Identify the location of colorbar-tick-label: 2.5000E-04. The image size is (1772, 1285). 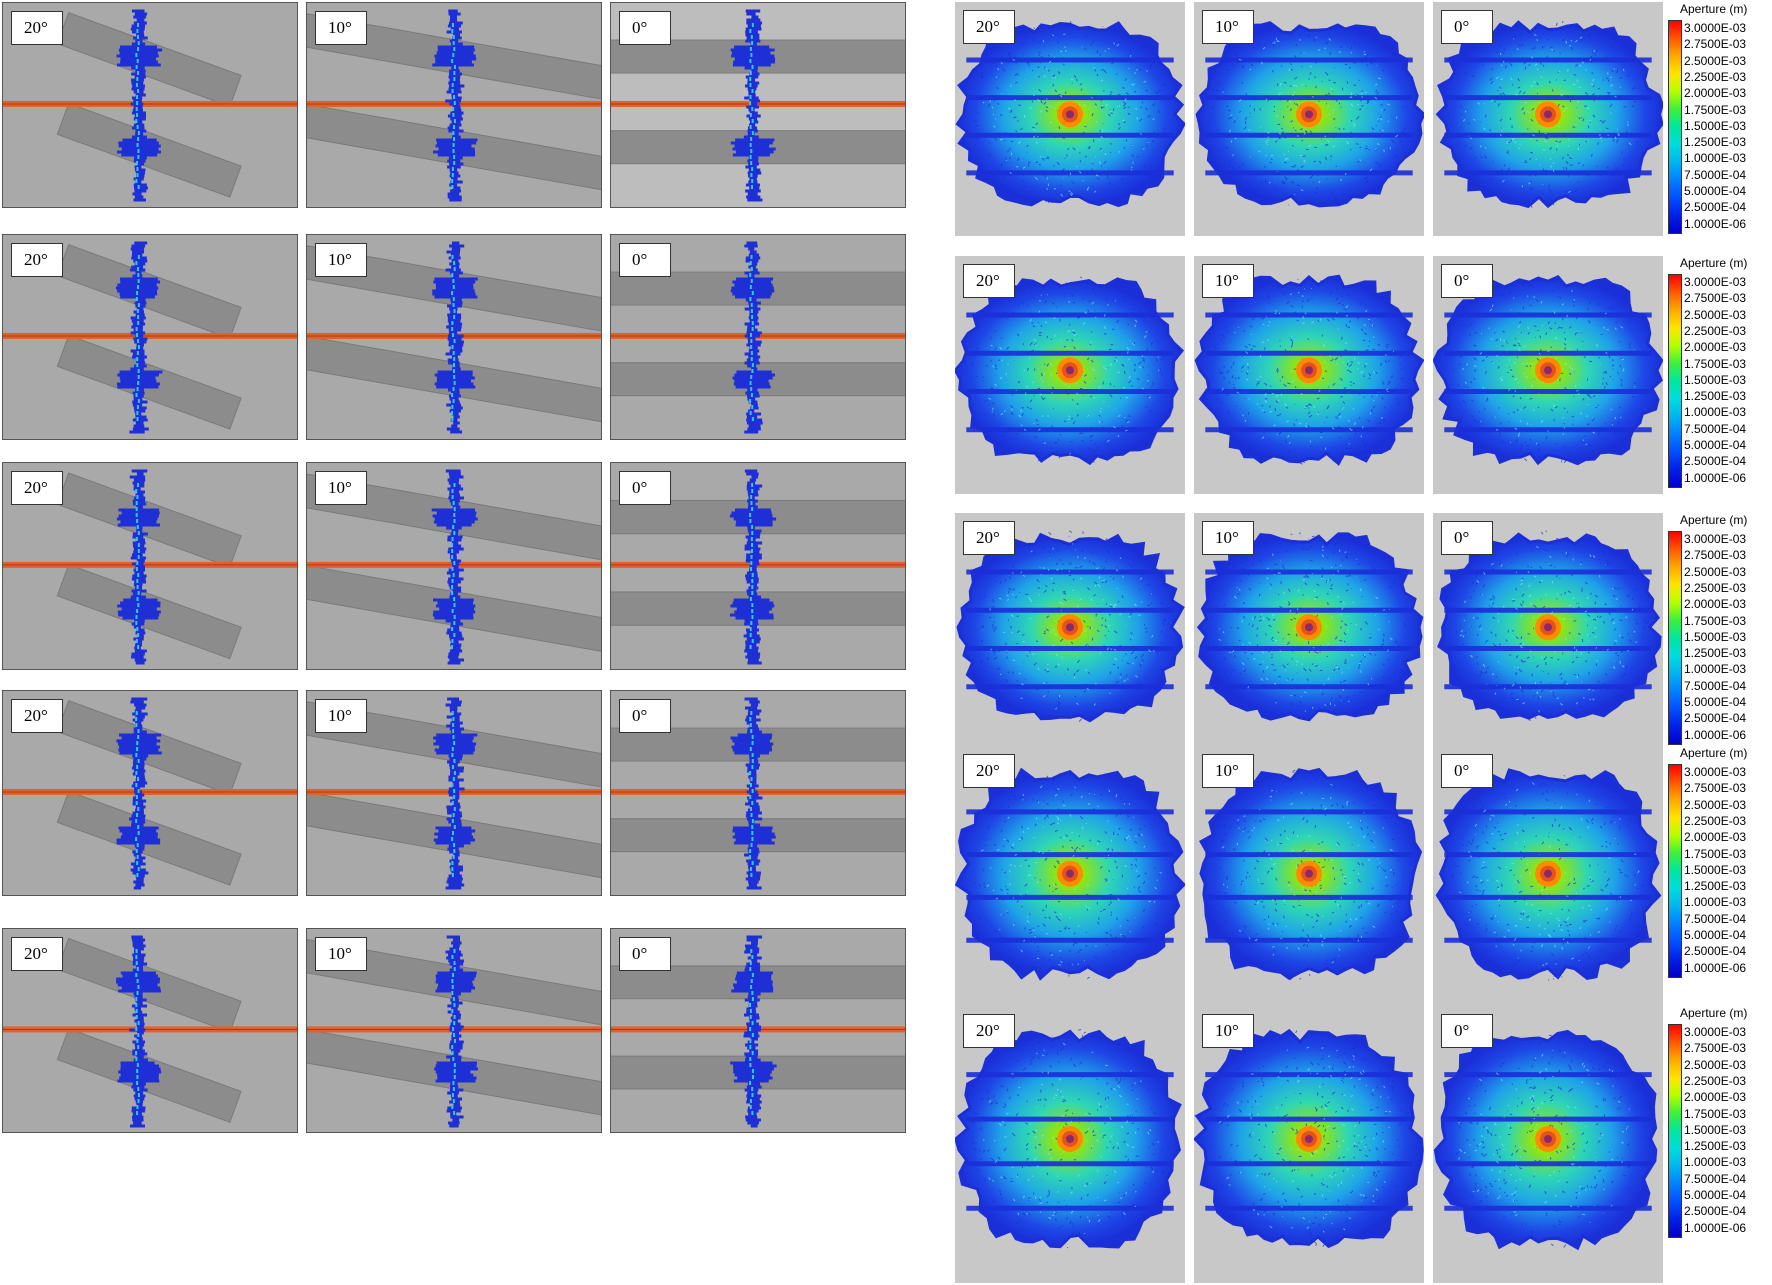
(1715, 461).